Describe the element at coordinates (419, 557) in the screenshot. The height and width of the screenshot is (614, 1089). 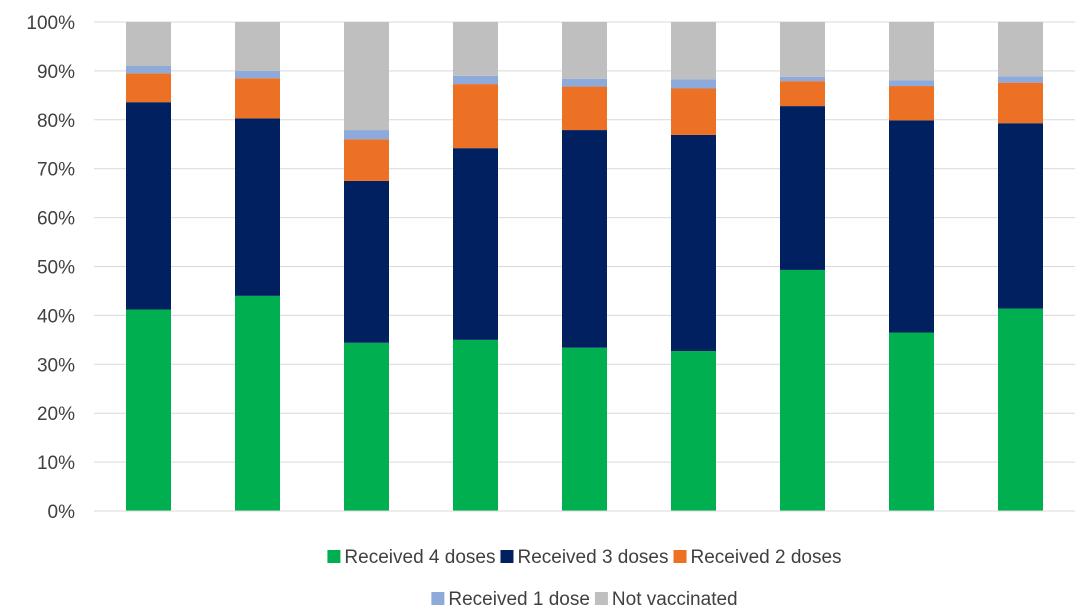
I see `legend-label: Received 4 doses` at that location.